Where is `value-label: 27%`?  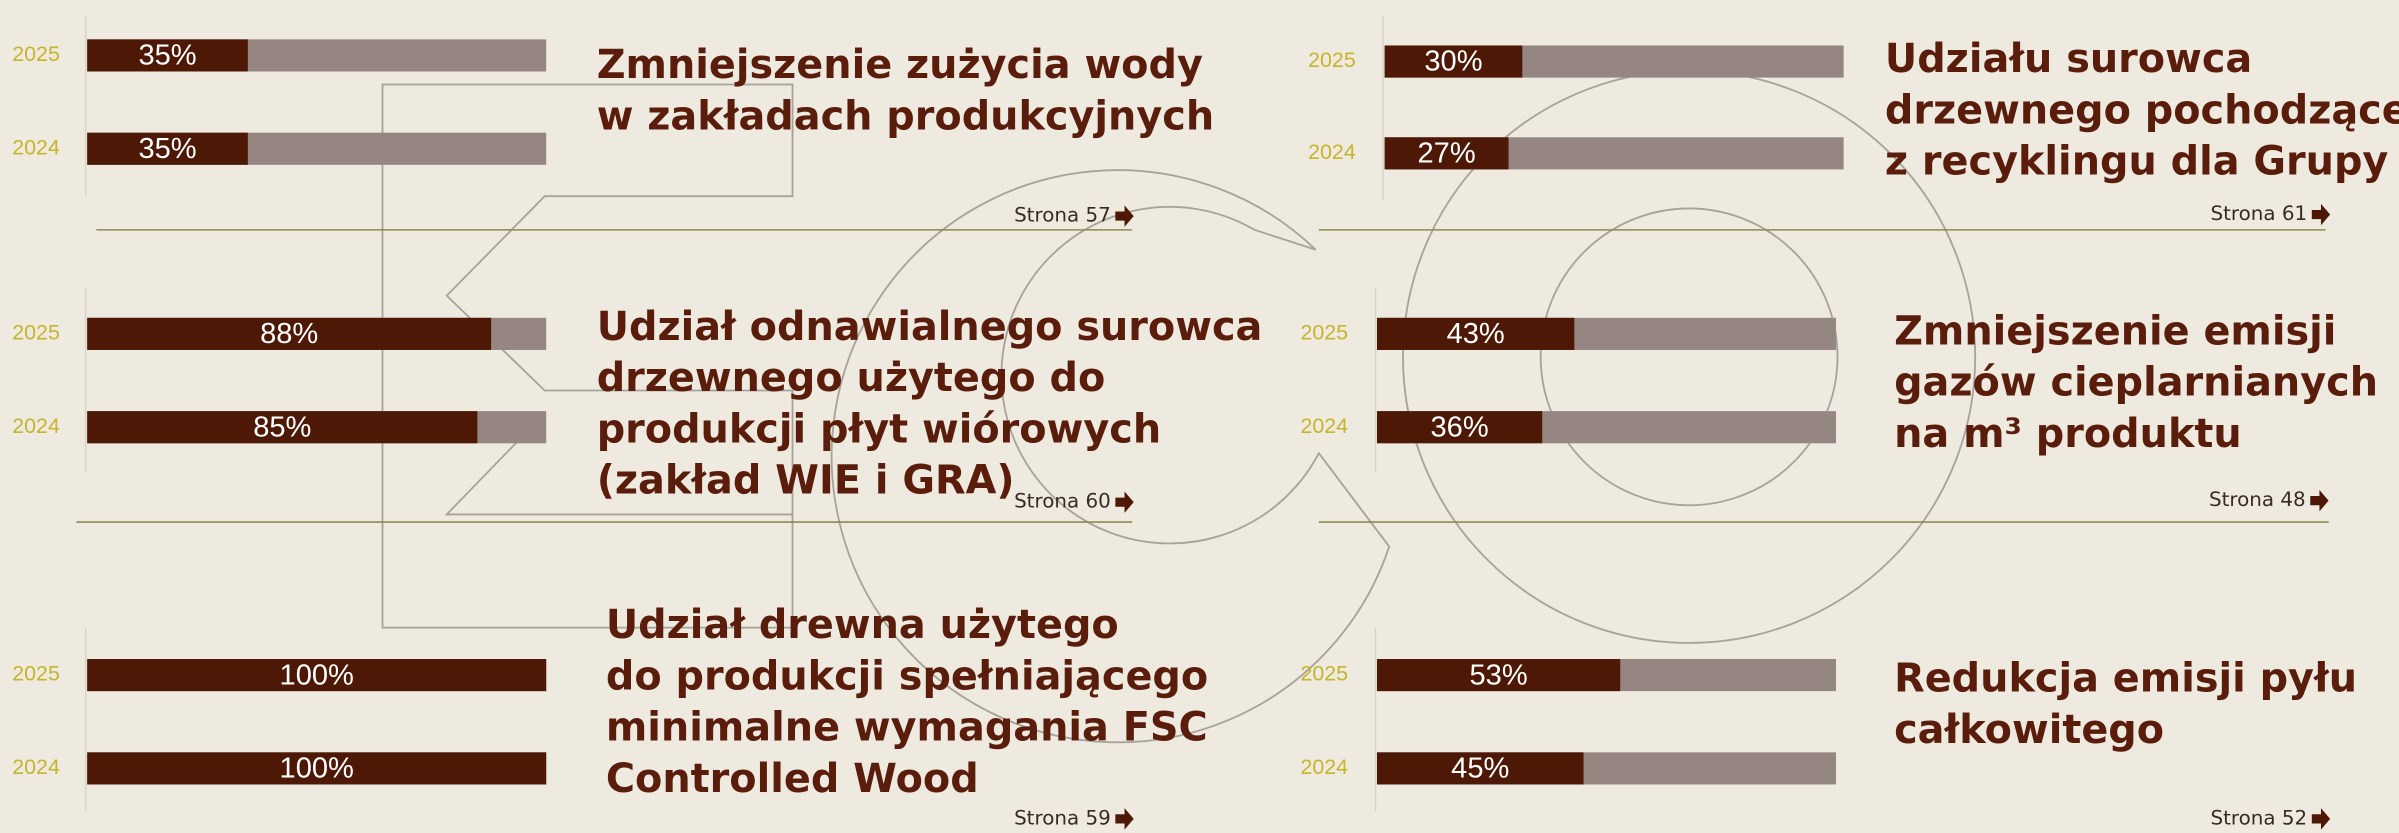 value-label: 27% is located at coordinates (1447, 154).